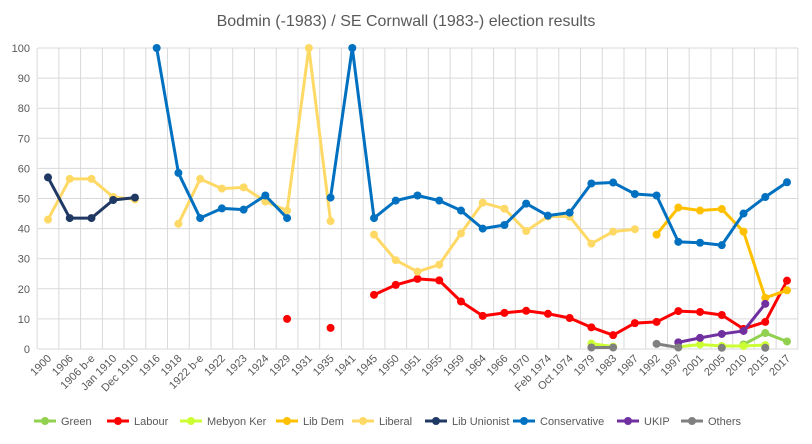 The width and height of the screenshot is (812, 444). I want to click on y-tick-label: 50, so click(24, 200).